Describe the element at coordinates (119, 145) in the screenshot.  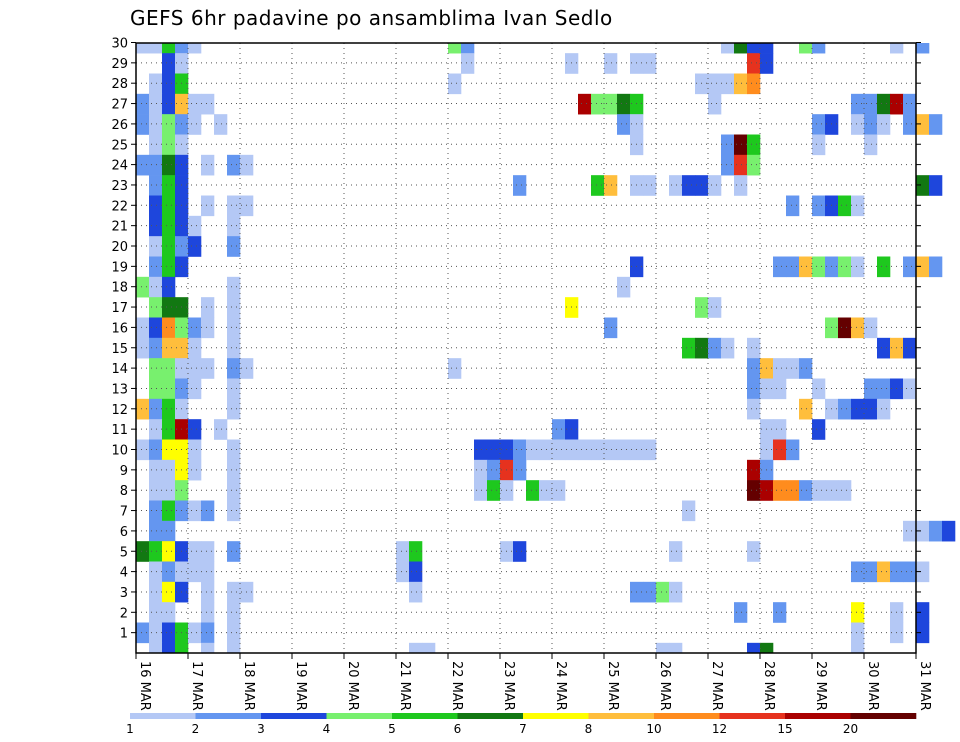
I see `y-tick-label: 25` at that location.